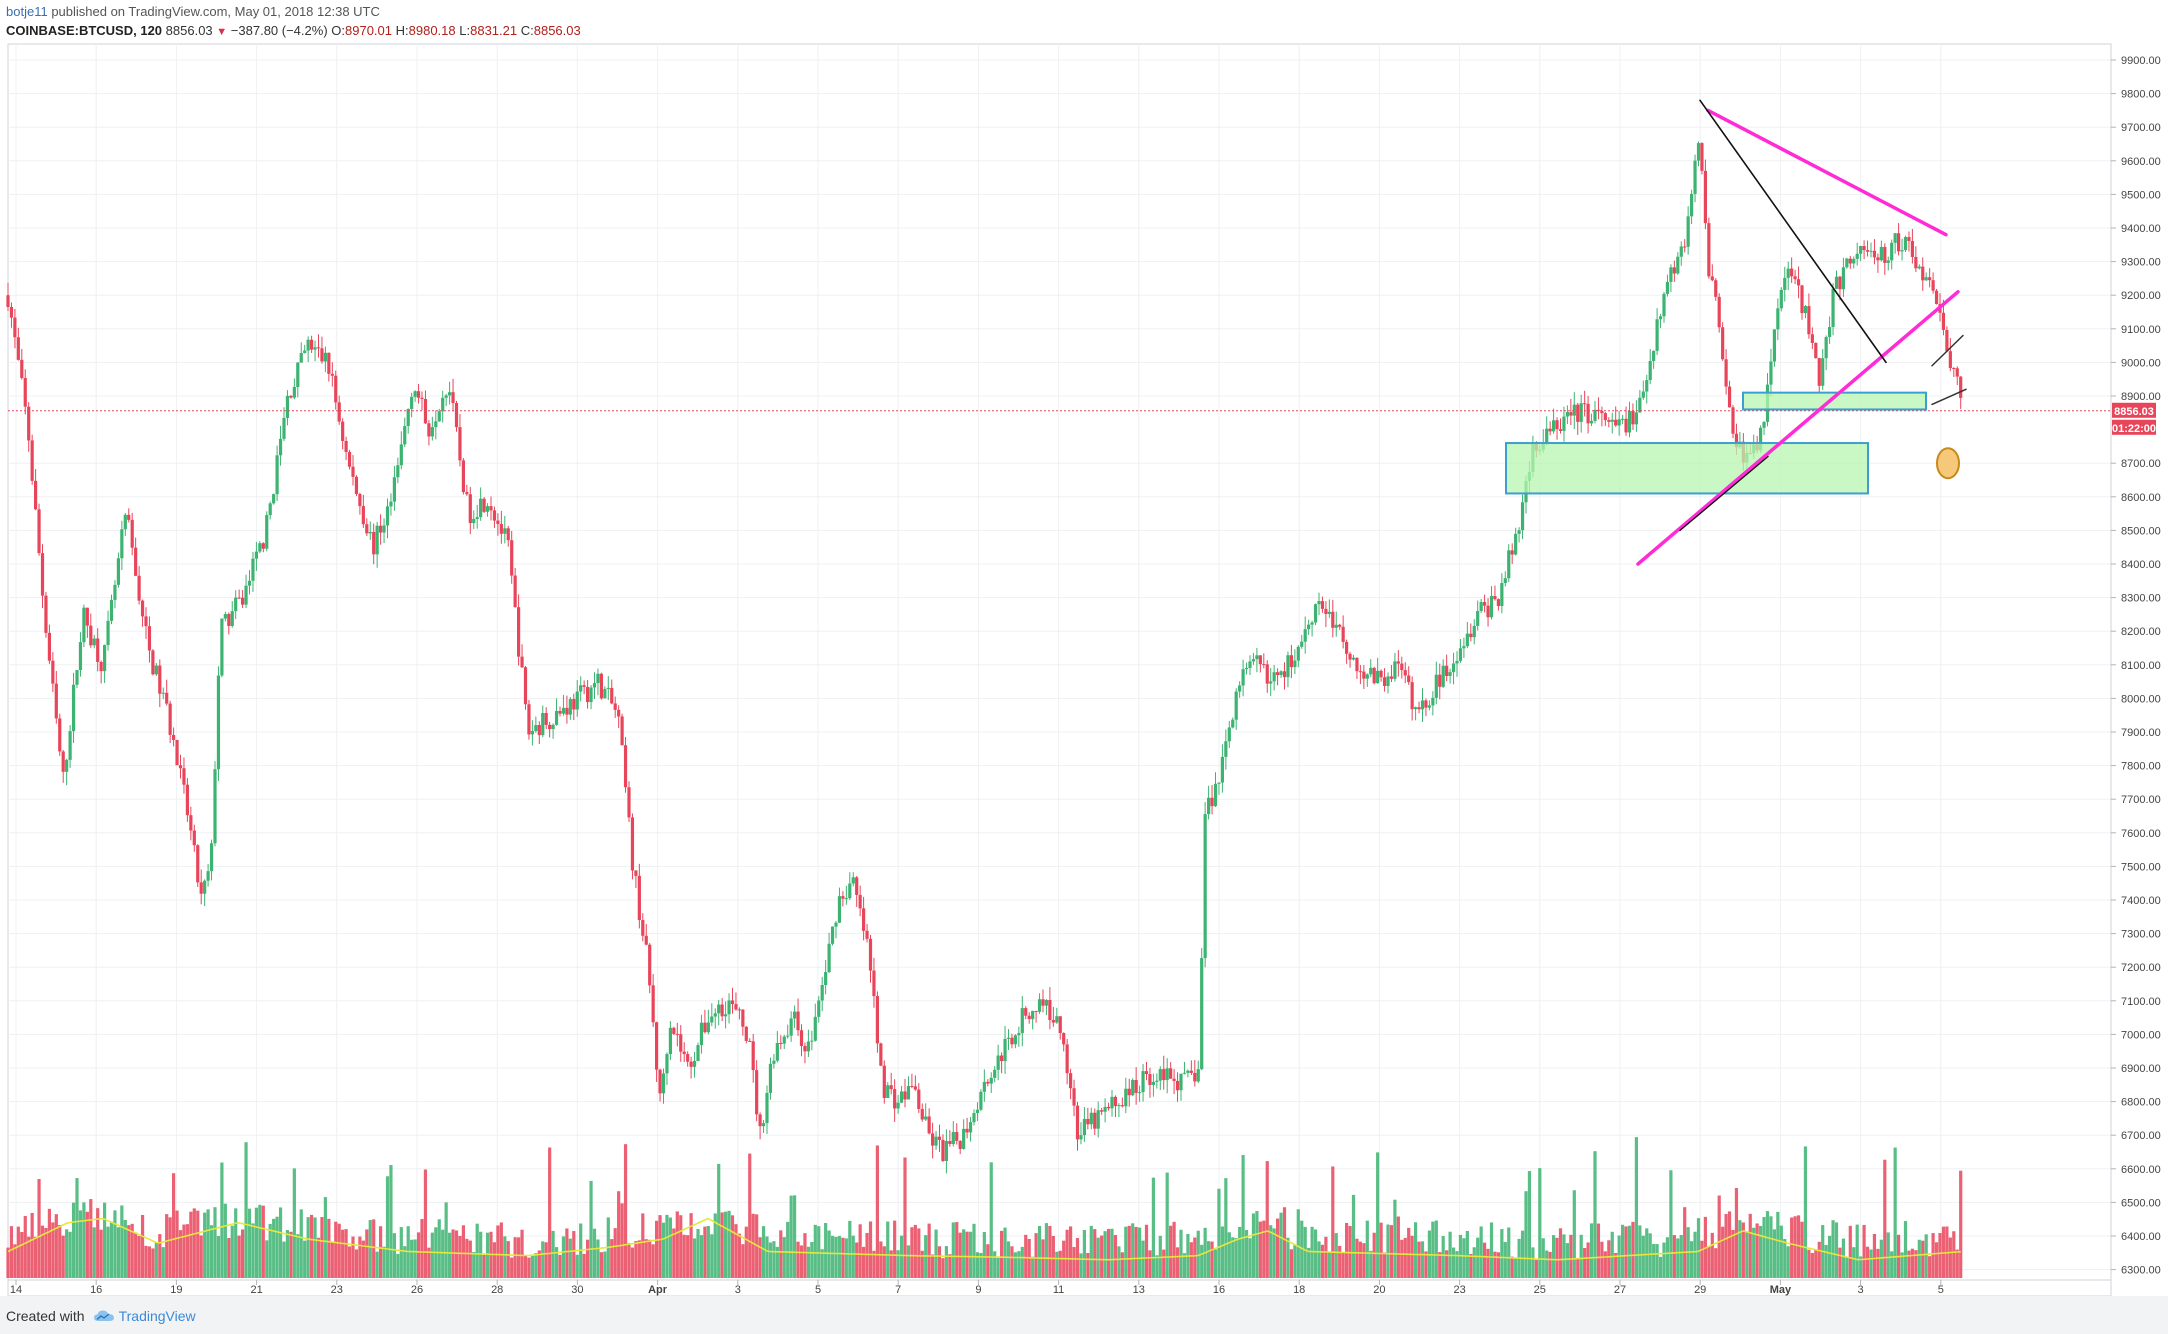 The height and width of the screenshot is (1334, 2168). What do you see at coordinates (2141, 1237) in the screenshot?
I see `price-tick-label: 6400.00` at bounding box center [2141, 1237].